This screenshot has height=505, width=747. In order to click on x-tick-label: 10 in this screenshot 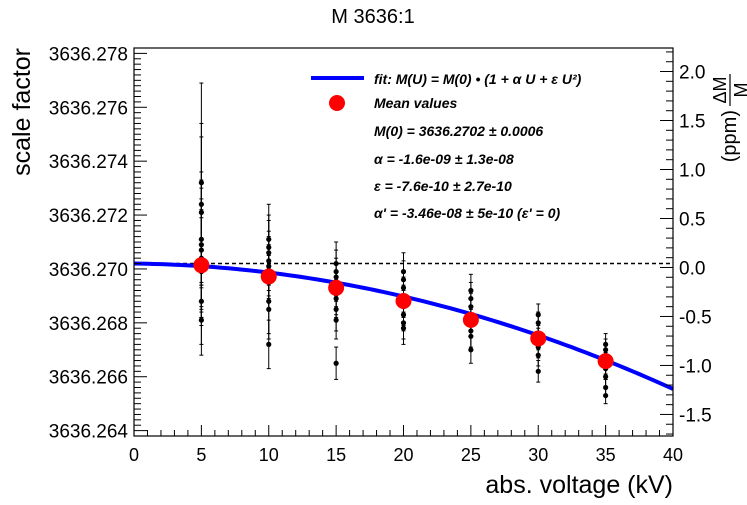, I will do `click(269, 455)`.